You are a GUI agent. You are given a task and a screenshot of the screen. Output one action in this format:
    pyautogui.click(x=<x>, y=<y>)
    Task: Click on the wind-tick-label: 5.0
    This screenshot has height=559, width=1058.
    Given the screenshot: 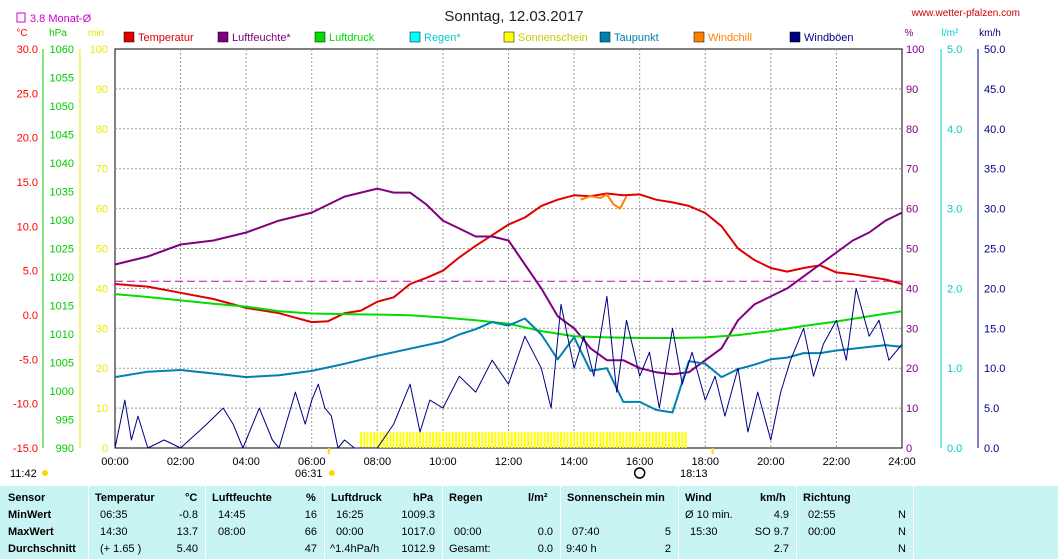 What is the action you would take?
    pyautogui.click(x=991, y=409)
    